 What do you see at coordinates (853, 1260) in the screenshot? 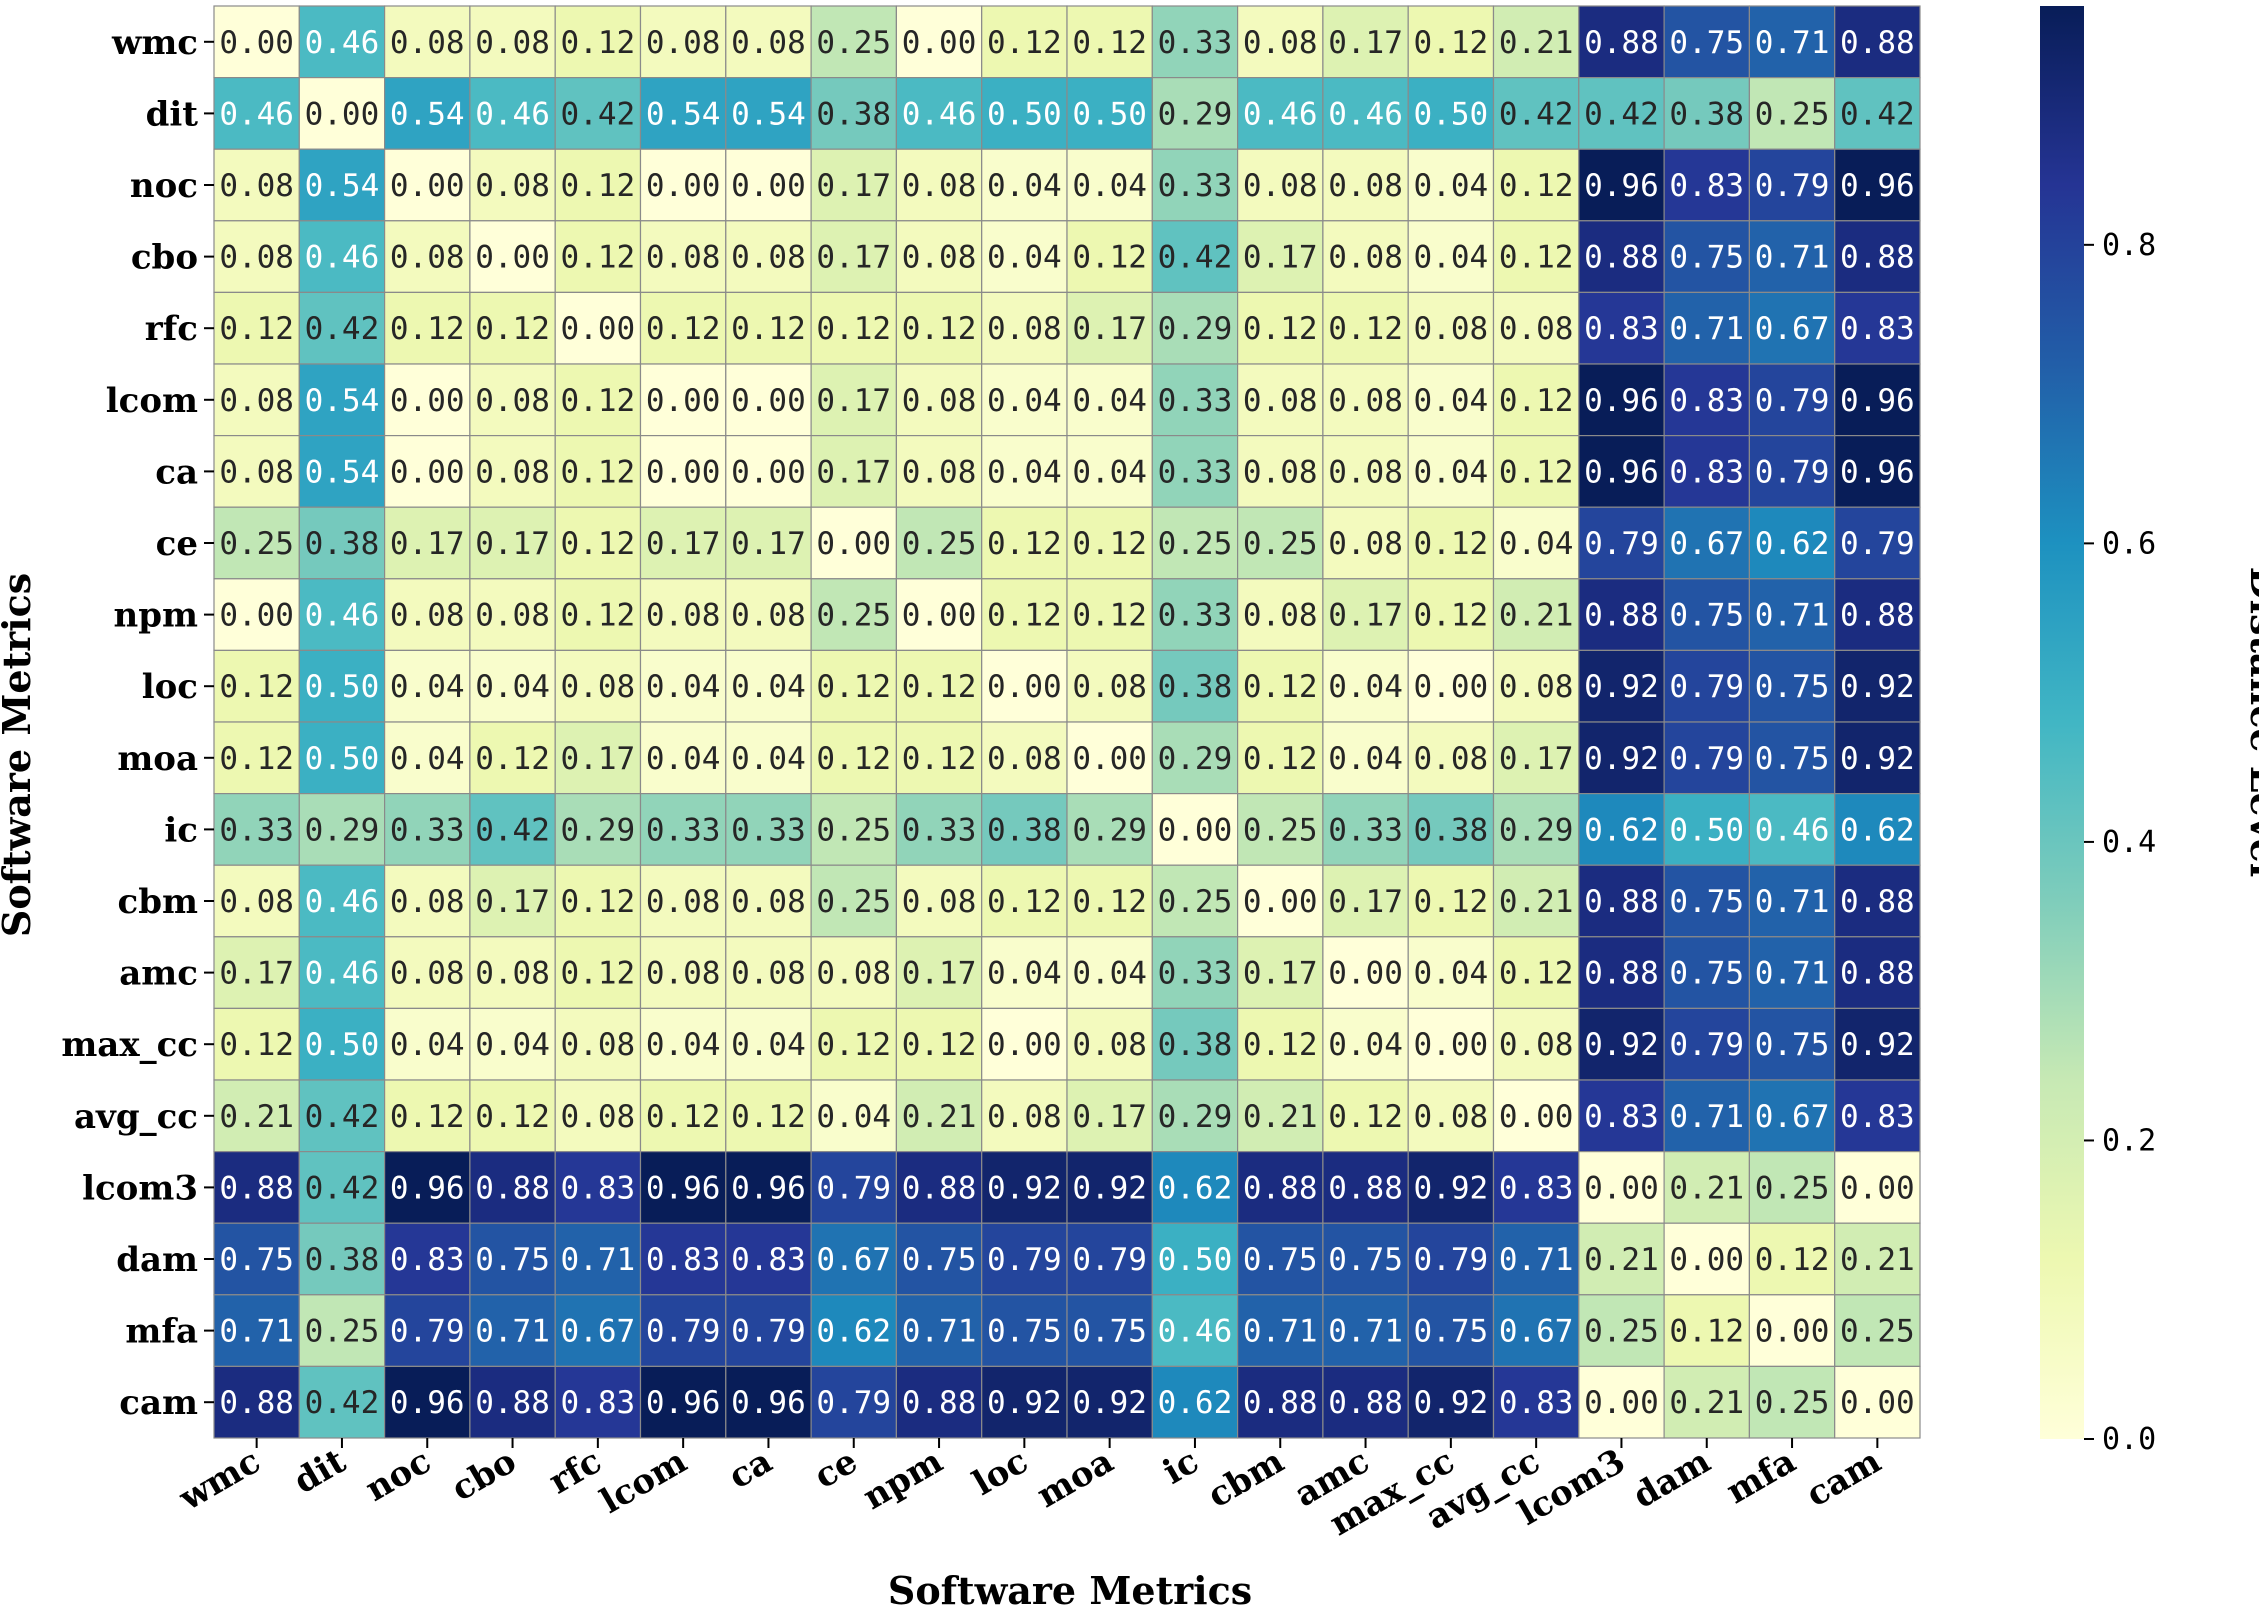
I see `cell-value-label: 0.67` at bounding box center [853, 1260].